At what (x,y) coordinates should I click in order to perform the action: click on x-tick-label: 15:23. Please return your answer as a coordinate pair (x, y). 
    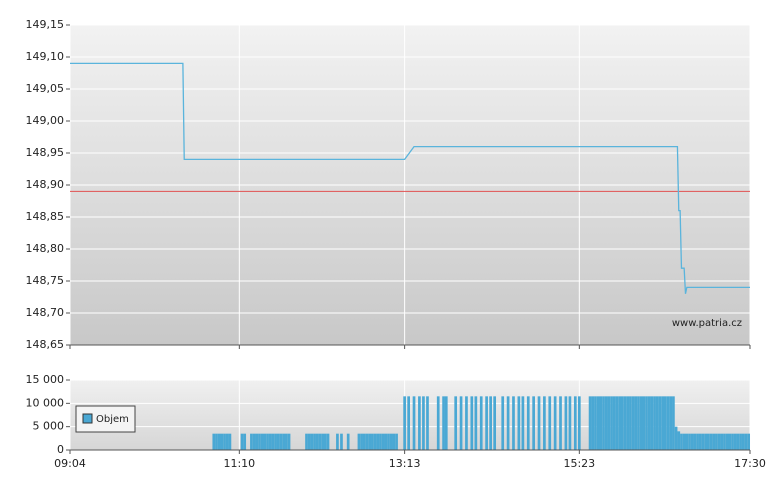
    Looking at the image, I should click on (579, 463).